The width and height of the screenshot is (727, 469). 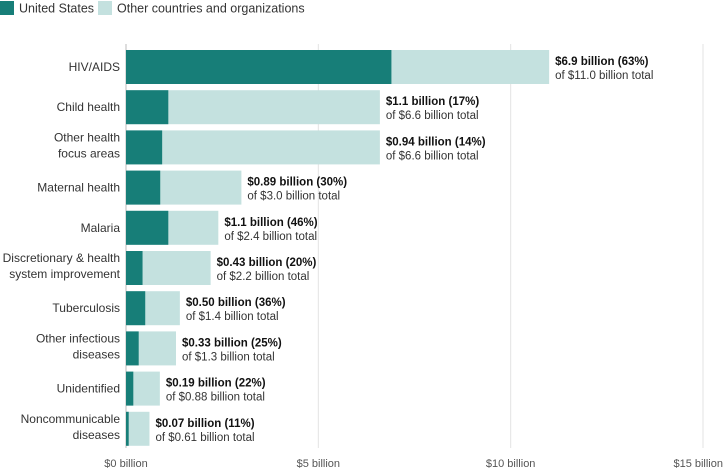 I want to click on category-label-7: Other infectious diseases, so click(x=78, y=346).